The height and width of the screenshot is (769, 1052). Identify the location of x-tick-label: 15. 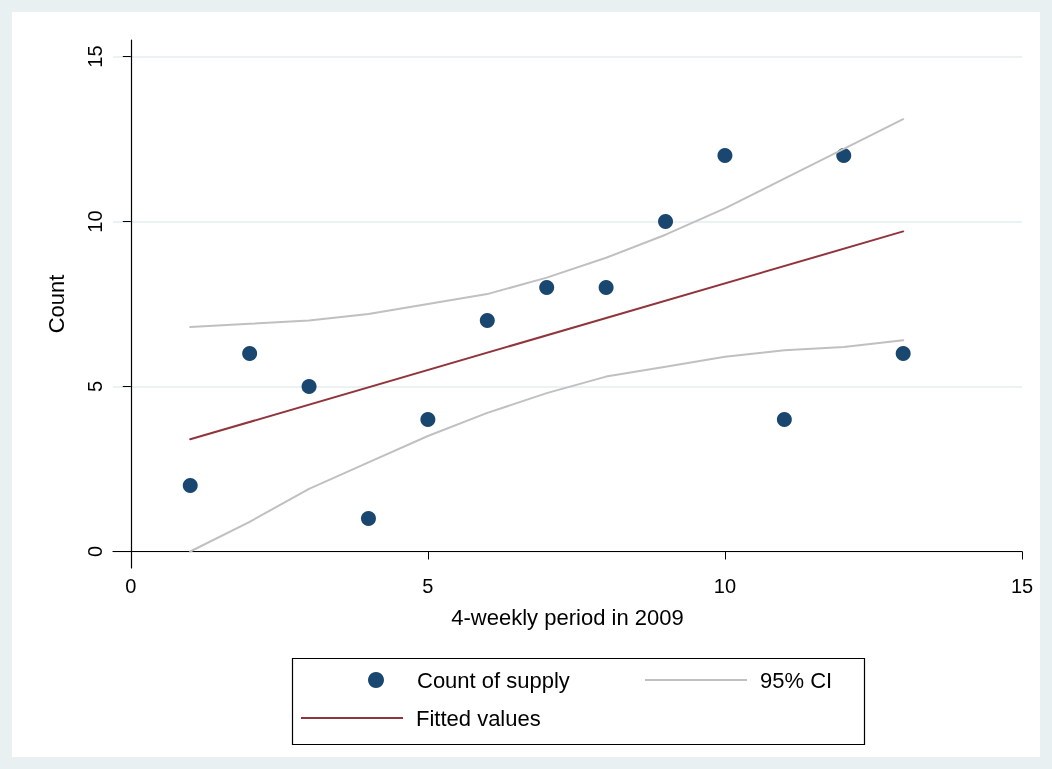
(1022, 586).